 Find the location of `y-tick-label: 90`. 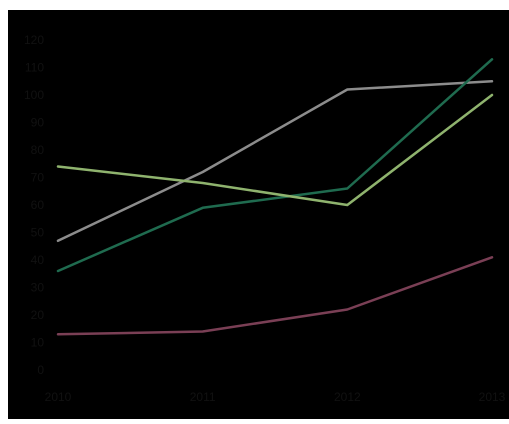

y-tick-label: 90 is located at coordinates (38, 123).